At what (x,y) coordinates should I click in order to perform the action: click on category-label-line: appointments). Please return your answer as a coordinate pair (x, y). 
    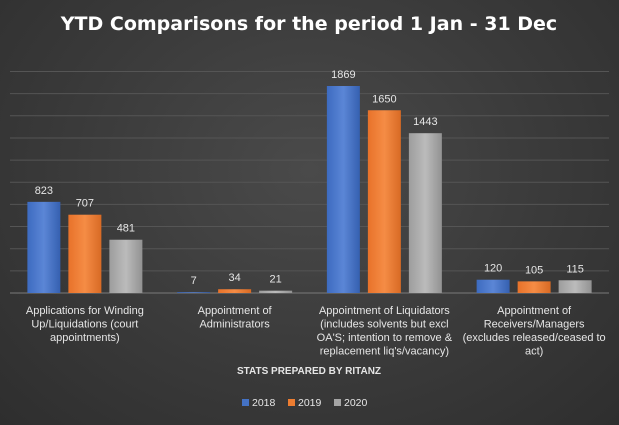
    Looking at the image, I should click on (85, 338).